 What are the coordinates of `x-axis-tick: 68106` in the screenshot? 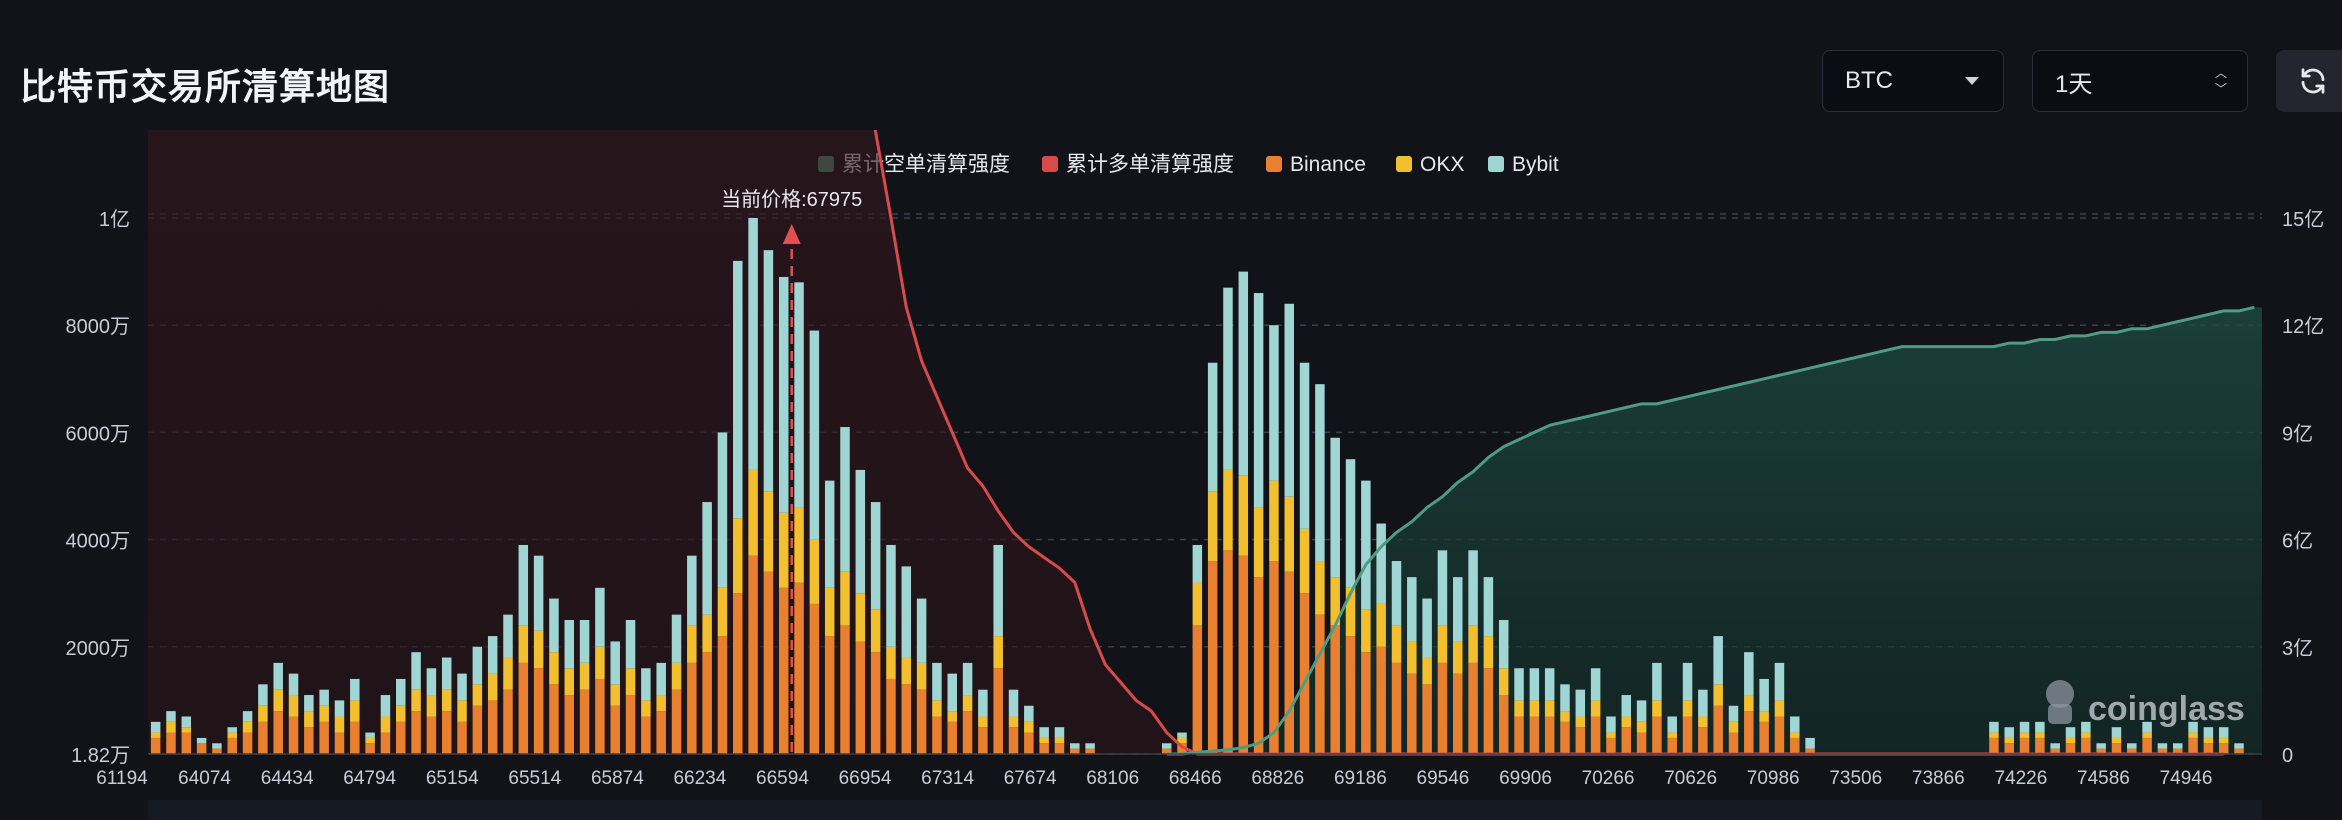 It's located at (1112, 778).